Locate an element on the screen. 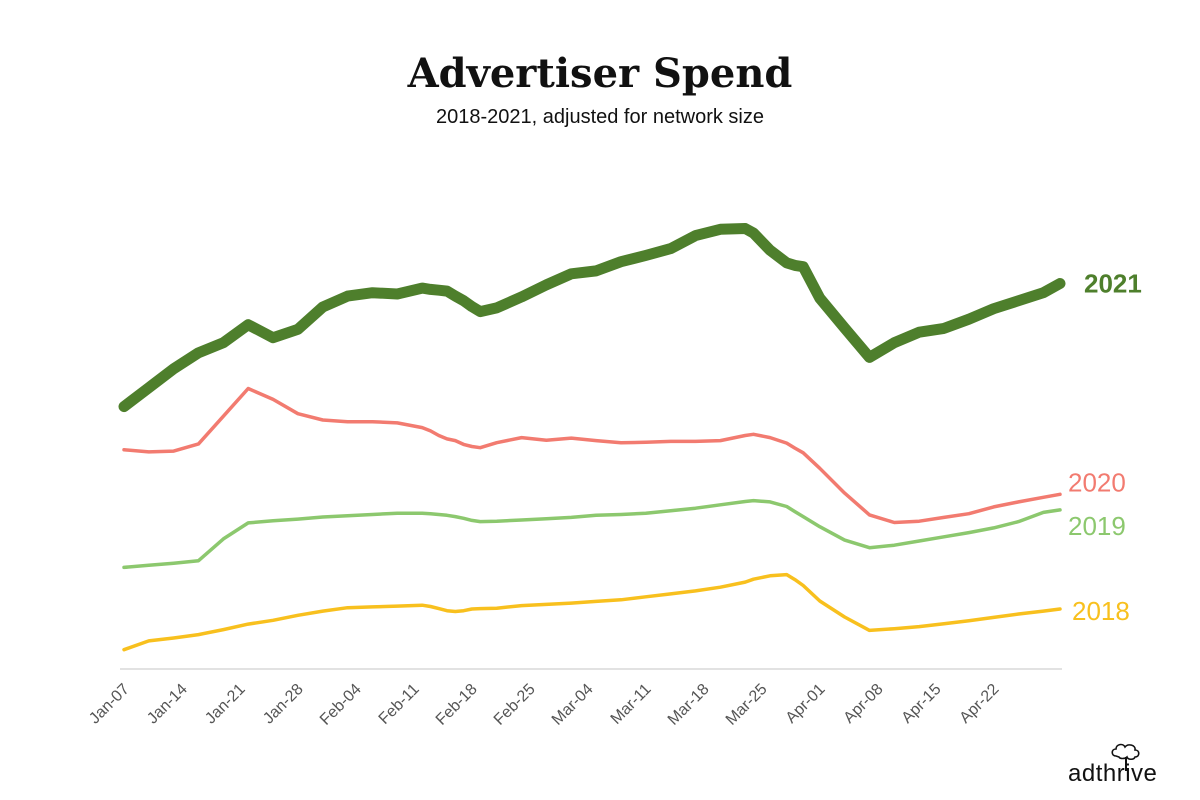  x-tick-label: Apr-22 is located at coordinates (980, 704).